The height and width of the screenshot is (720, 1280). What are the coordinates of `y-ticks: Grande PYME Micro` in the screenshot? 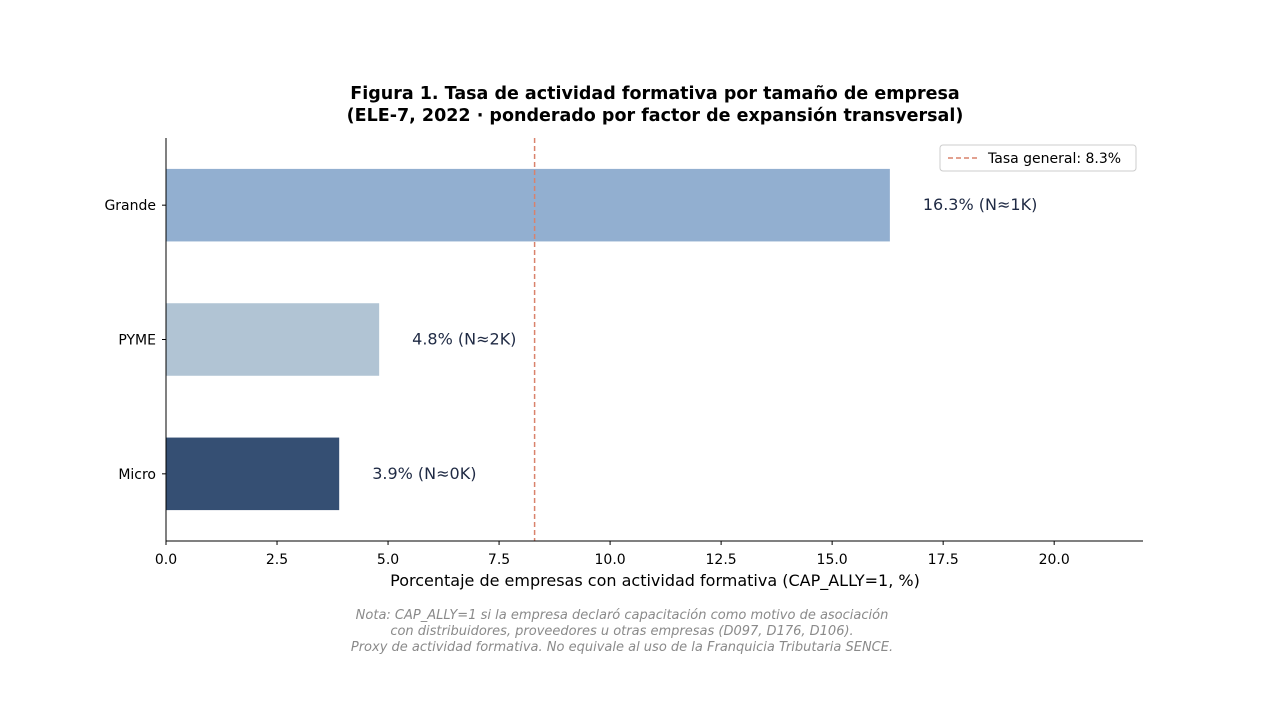 It's located at (135, 340).